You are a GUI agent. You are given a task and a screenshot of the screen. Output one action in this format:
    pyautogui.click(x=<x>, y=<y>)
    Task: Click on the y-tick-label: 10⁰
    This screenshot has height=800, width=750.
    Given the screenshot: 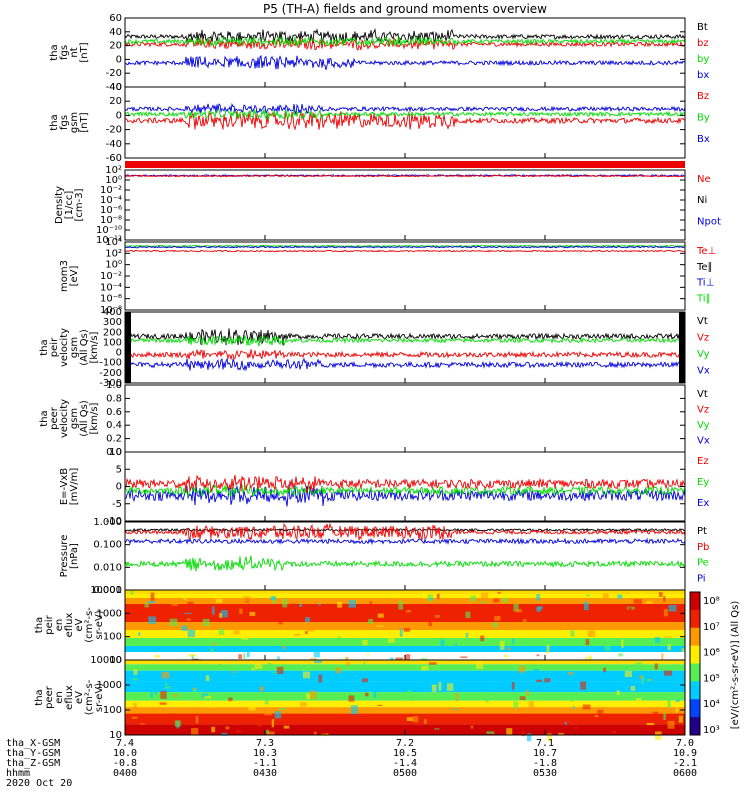 What is the action you would take?
    pyautogui.click(x=113, y=180)
    